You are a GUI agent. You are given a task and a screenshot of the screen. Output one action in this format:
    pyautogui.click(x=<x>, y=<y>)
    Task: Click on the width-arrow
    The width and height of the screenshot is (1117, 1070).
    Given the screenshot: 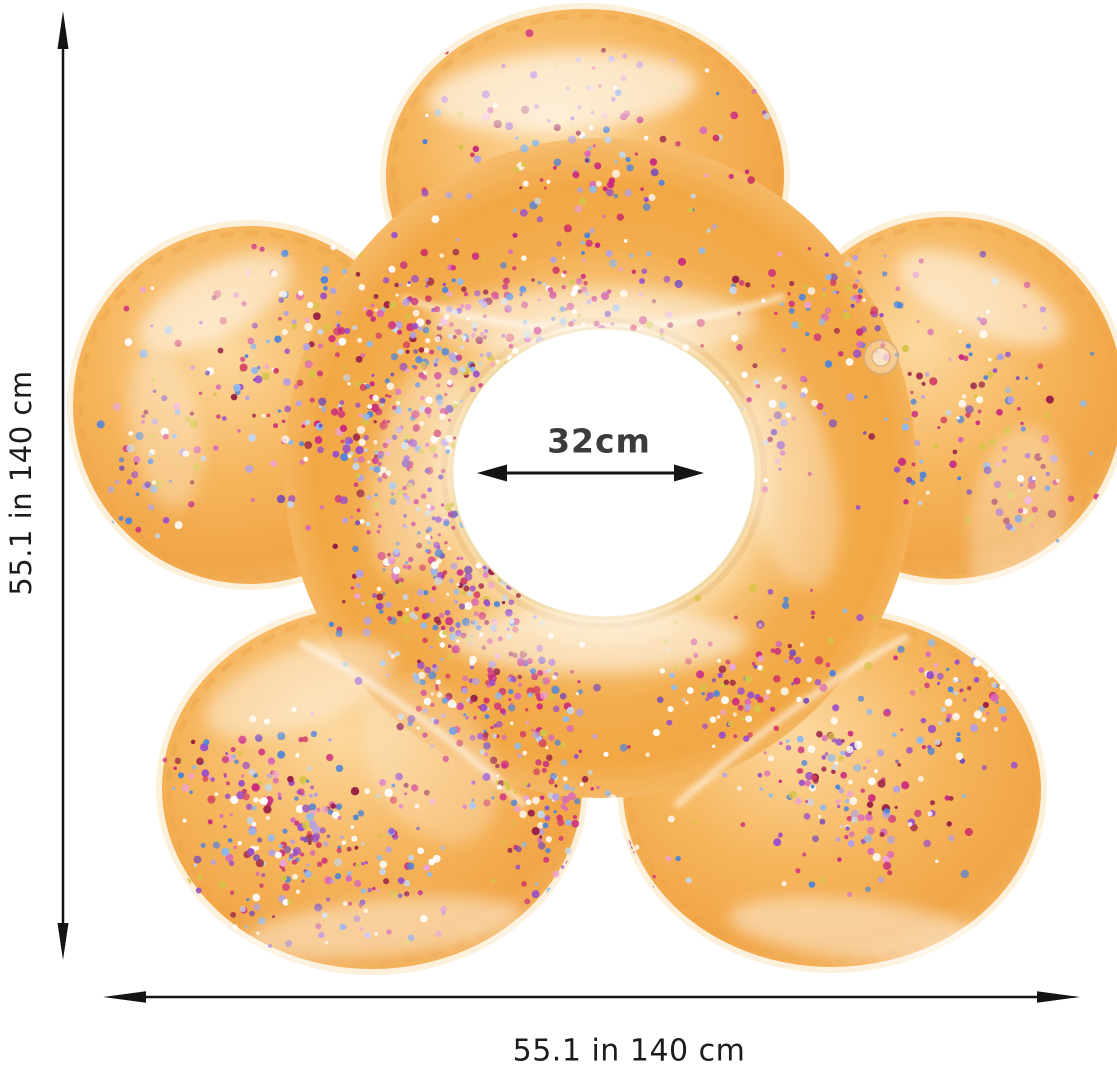 What is the action you would take?
    pyautogui.click(x=591, y=997)
    